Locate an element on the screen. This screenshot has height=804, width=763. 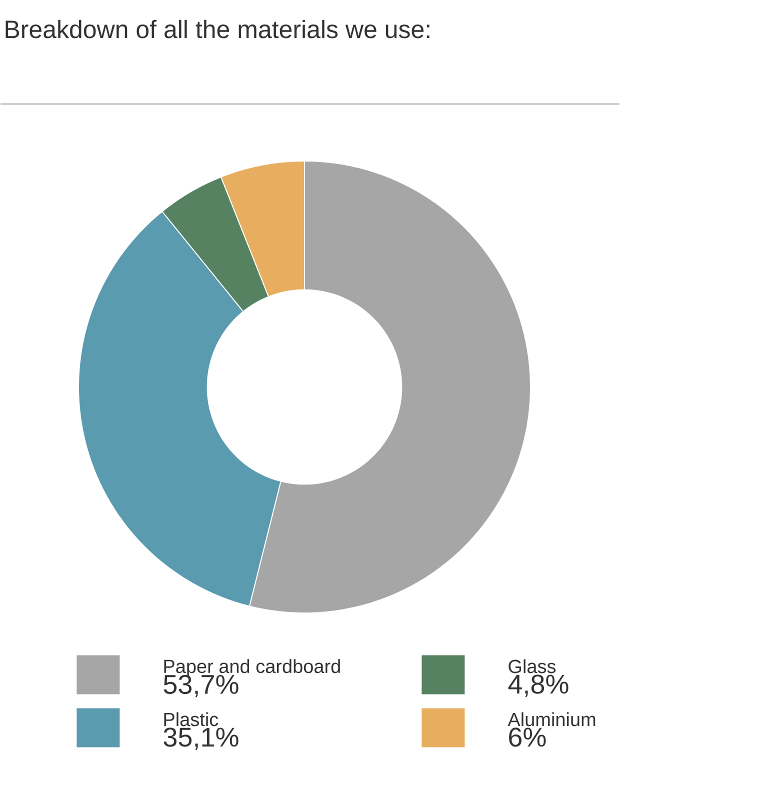
legend-label: Glass is located at coordinates (532, 666).